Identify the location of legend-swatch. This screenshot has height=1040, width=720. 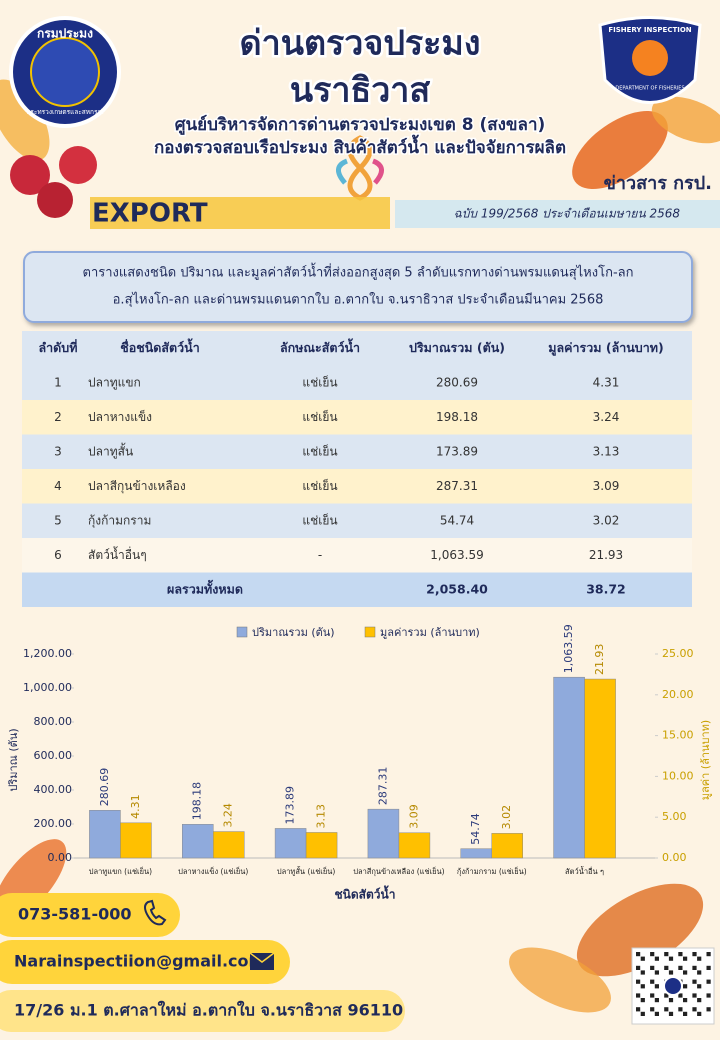
(370, 632).